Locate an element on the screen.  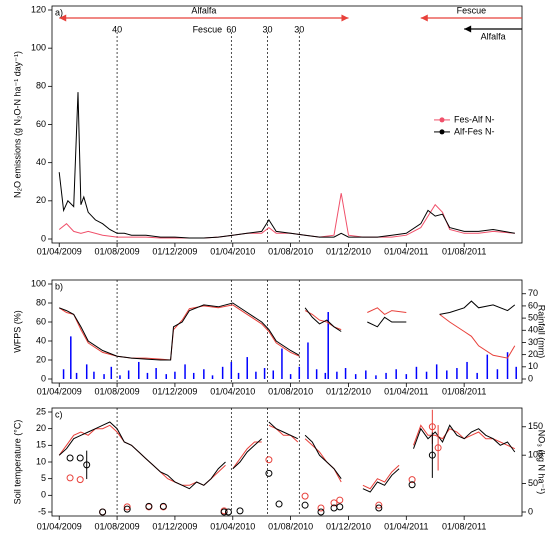
y-axis-label: WFPS (%) is located at coordinates (17, 331).